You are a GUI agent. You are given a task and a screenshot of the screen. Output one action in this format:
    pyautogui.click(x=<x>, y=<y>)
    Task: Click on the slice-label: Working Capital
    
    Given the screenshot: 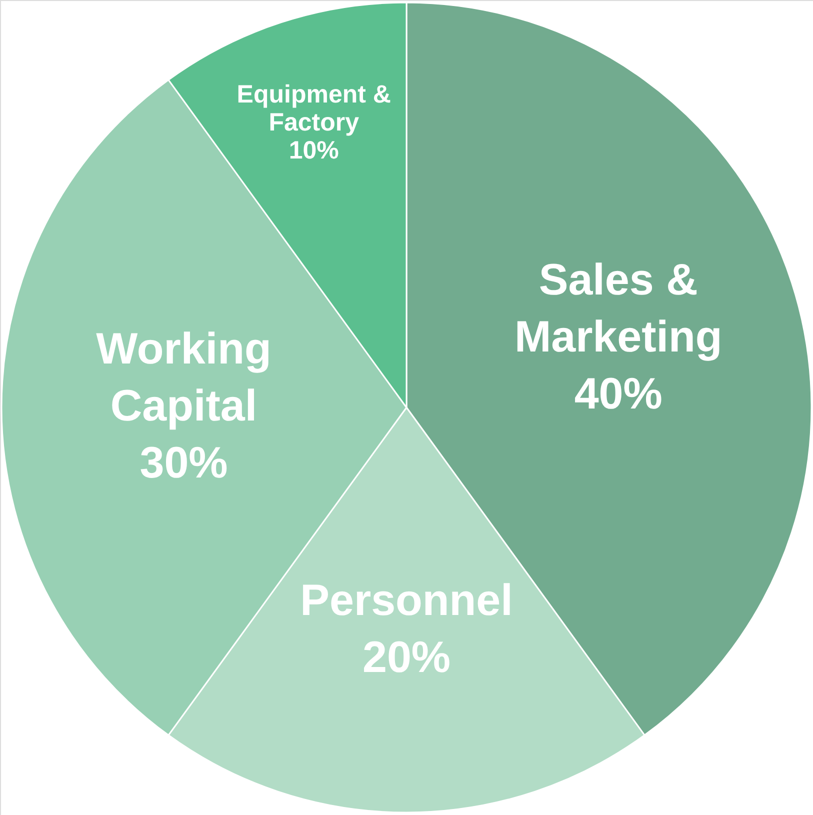 What is the action you would take?
    pyautogui.click(x=184, y=377)
    